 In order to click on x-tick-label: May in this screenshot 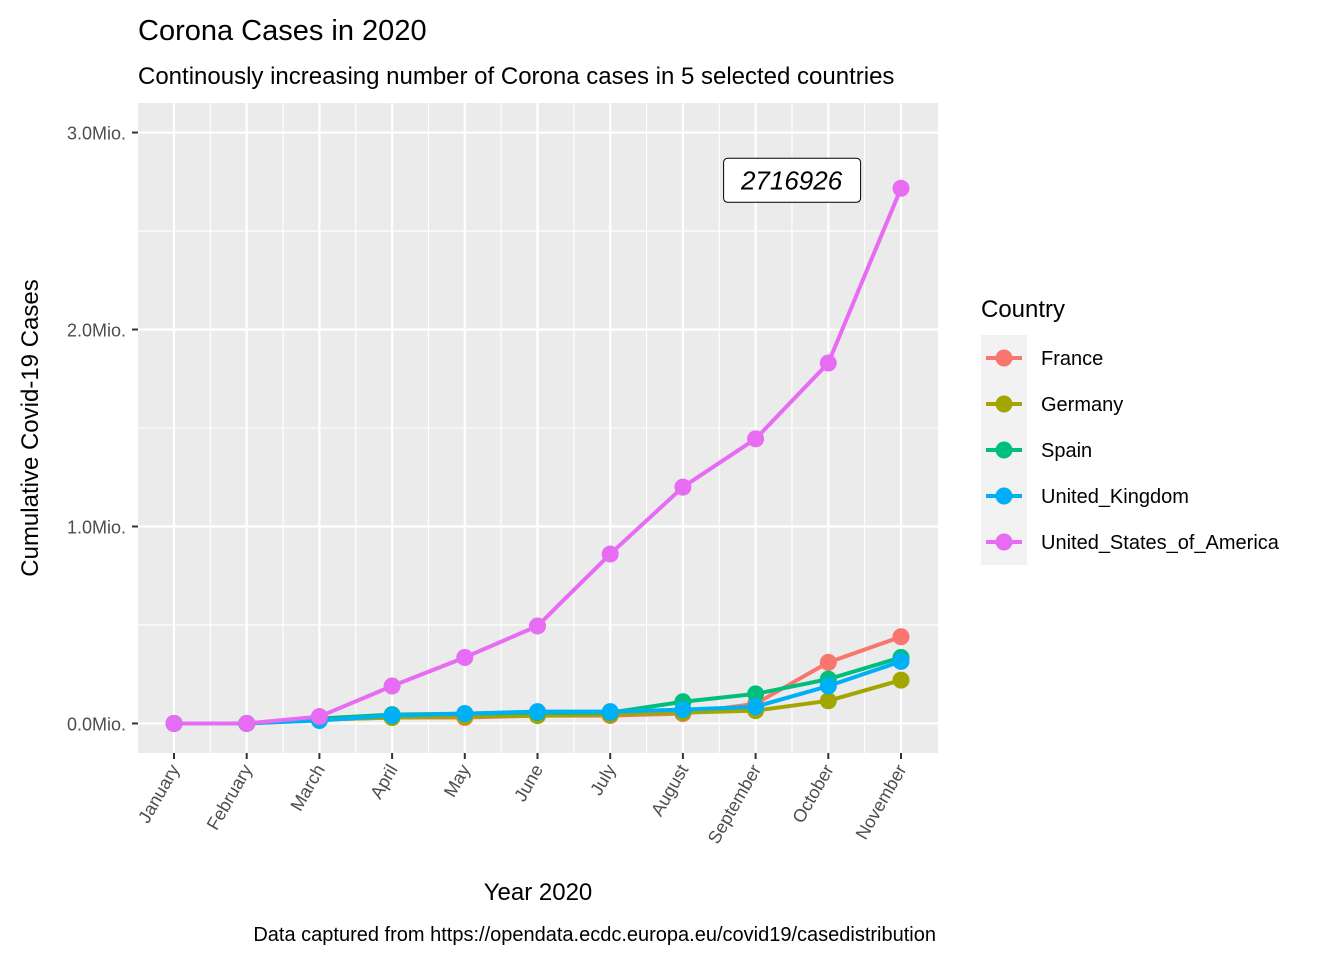, I will do `click(457, 780)`.